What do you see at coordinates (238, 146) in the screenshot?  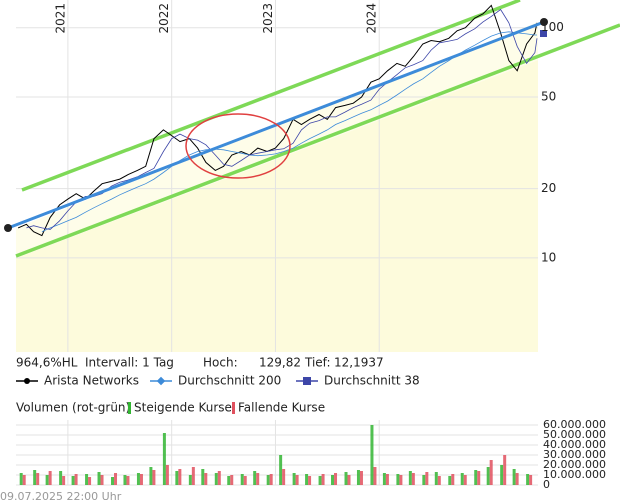 I see `annotation-circle` at bounding box center [238, 146].